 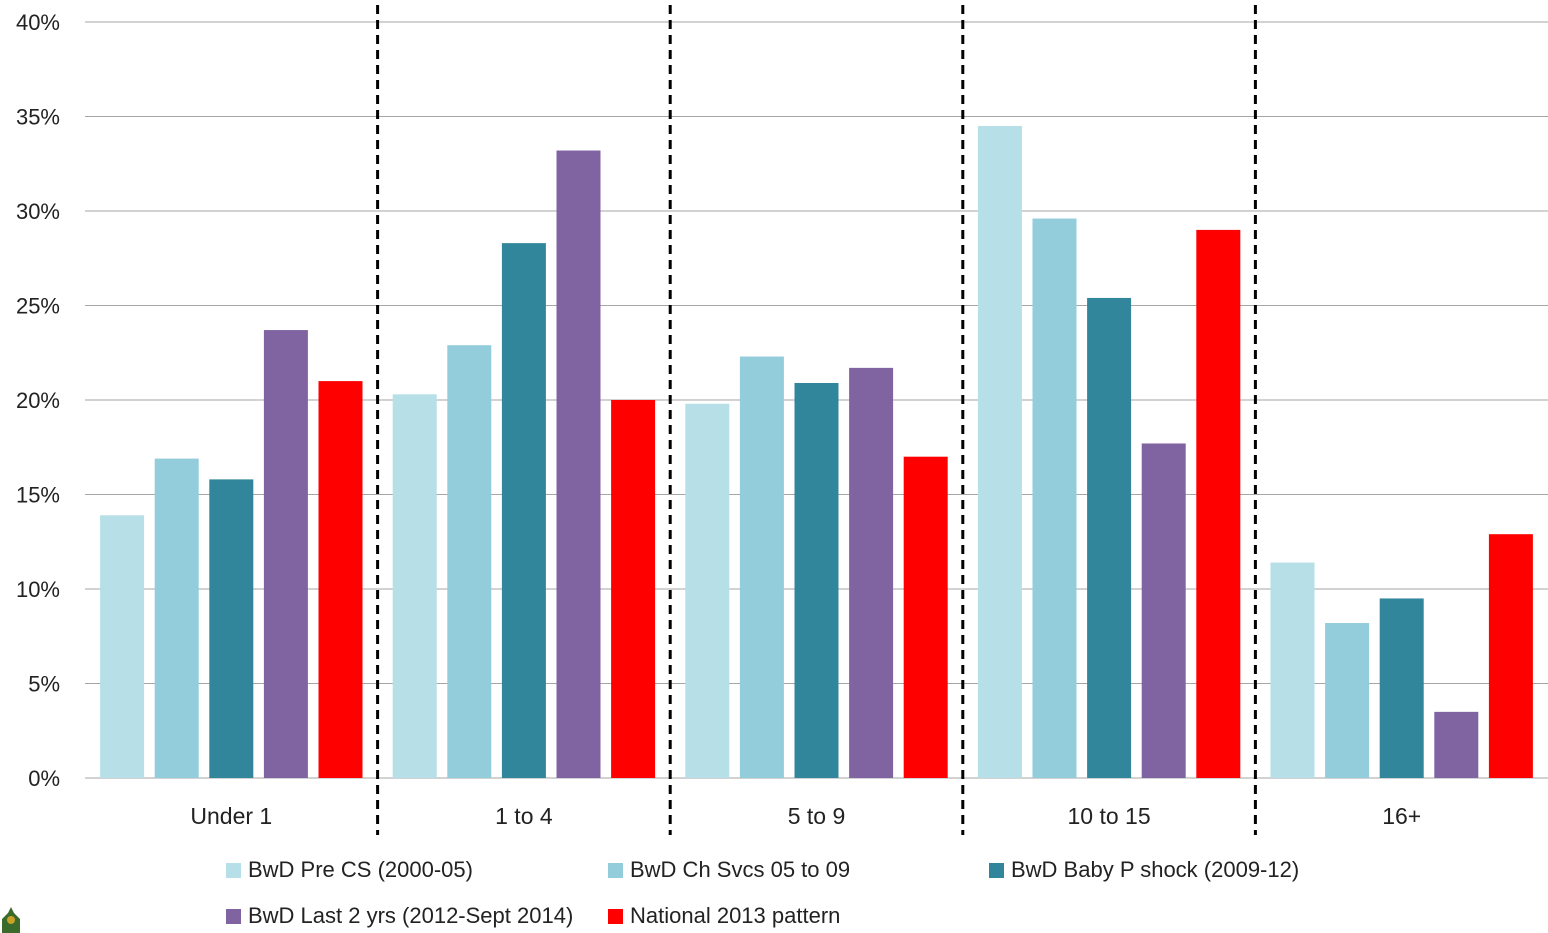 What do you see at coordinates (231, 816) in the screenshot?
I see `x-tick-label: Under 1` at bounding box center [231, 816].